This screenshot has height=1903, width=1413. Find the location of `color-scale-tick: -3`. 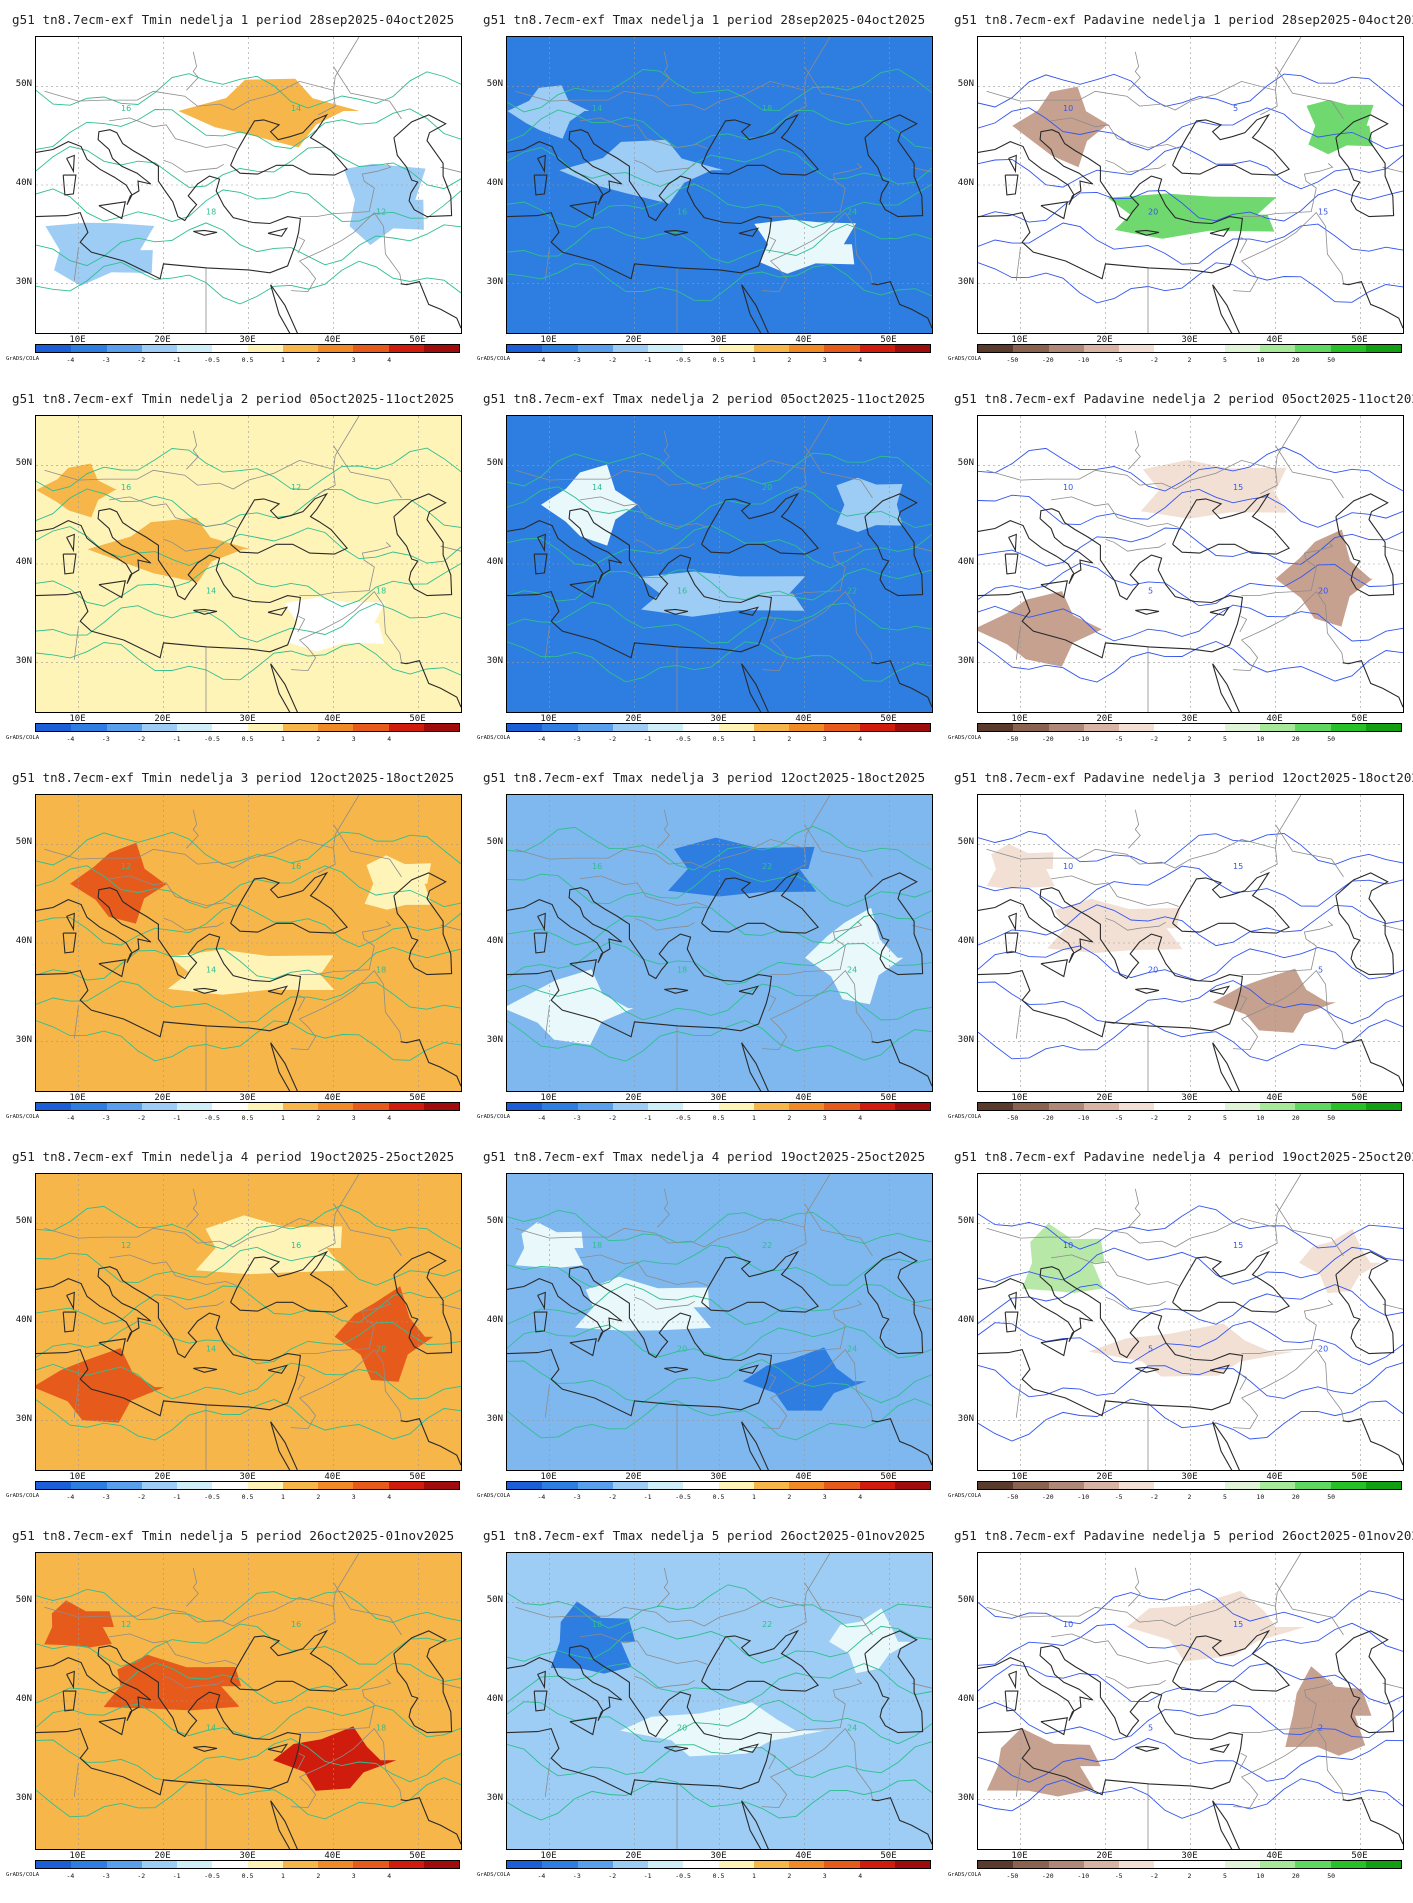

color-scale-tick: -3 is located at coordinates (105, 360).